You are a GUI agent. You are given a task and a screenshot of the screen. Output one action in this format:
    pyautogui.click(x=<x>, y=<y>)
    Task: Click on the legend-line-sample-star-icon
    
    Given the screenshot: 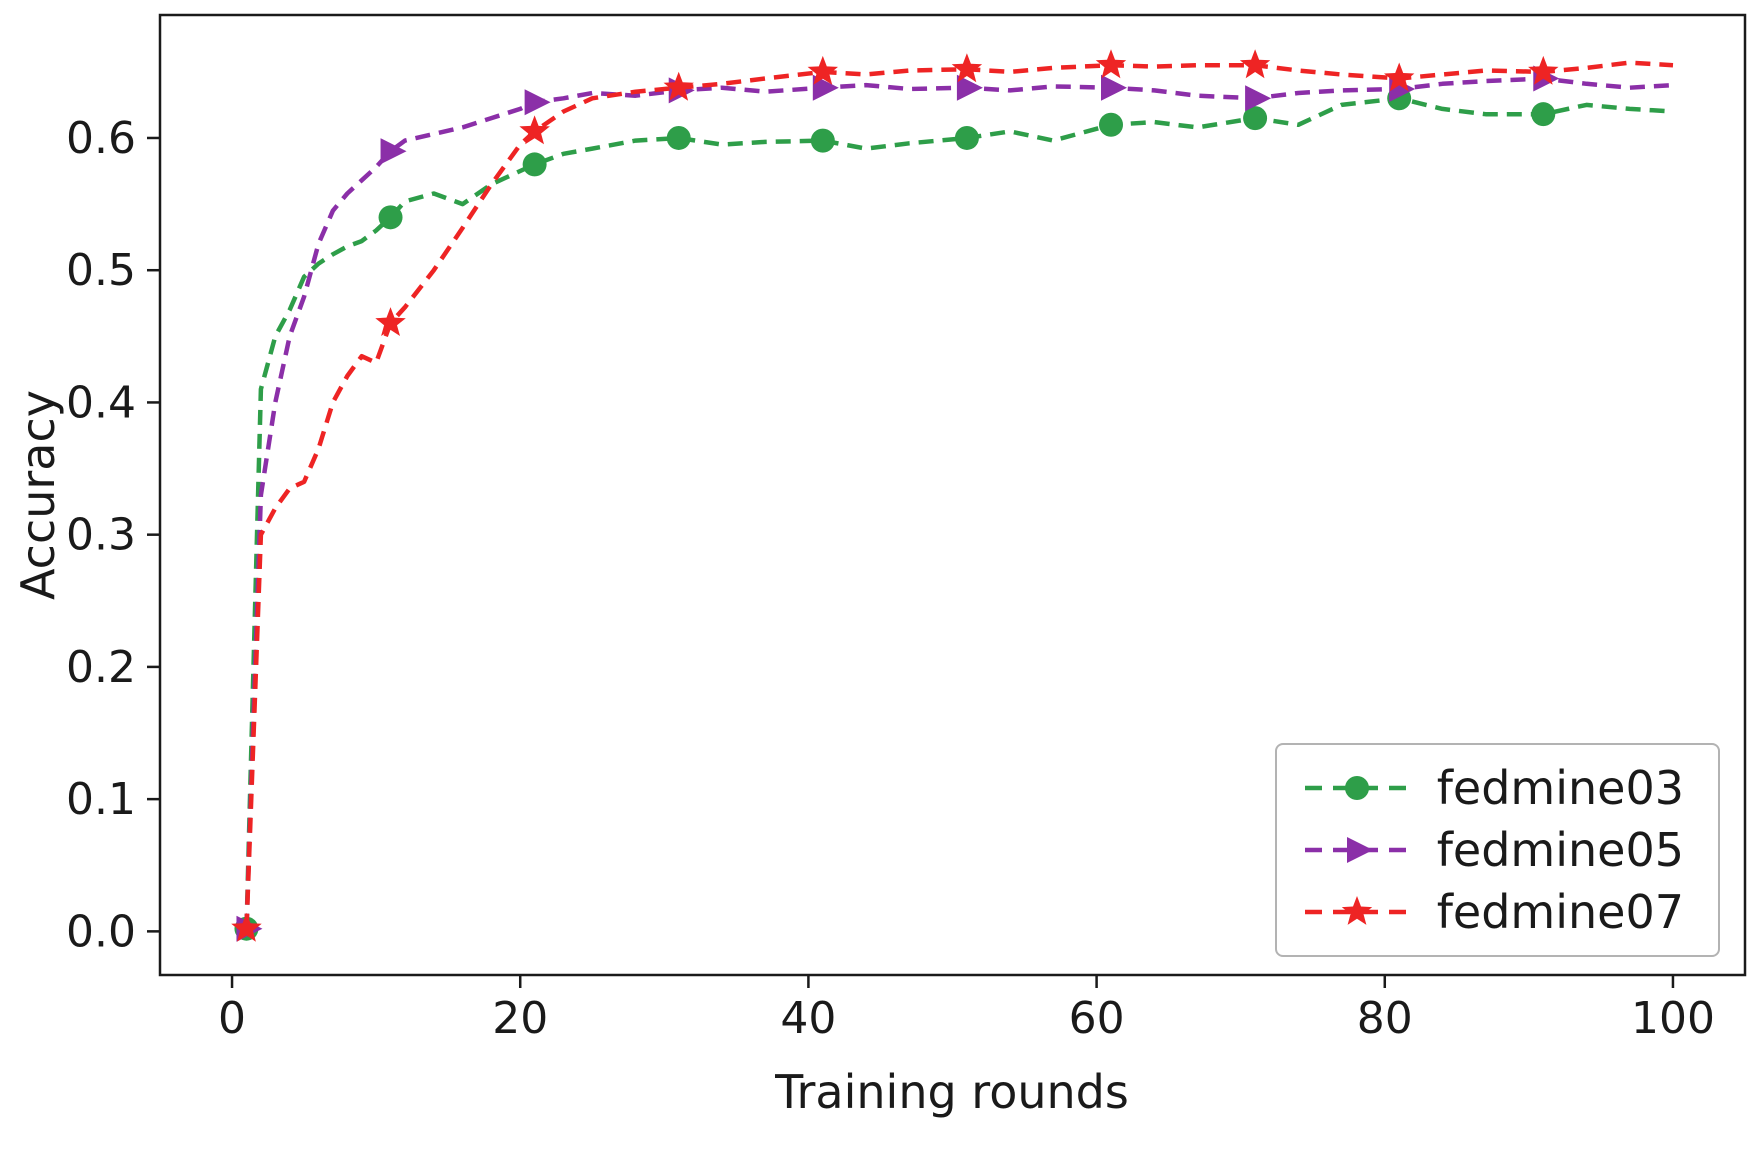 What is the action you would take?
    pyautogui.click(x=1356, y=910)
    